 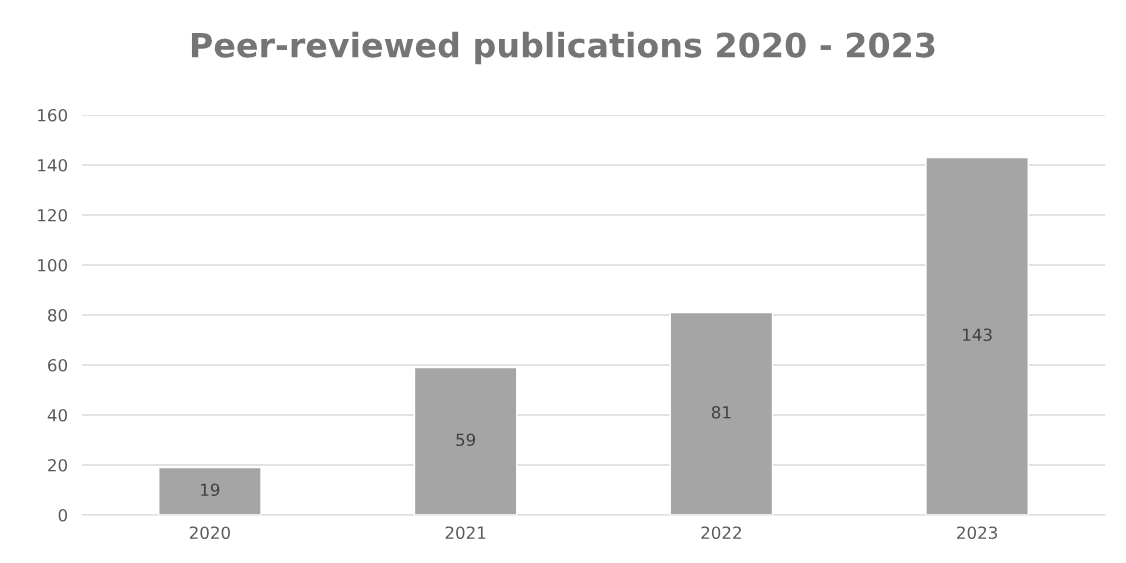 What do you see at coordinates (52, 115) in the screenshot?
I see `y-tick-label: 160` at bounding box center [52, 115].